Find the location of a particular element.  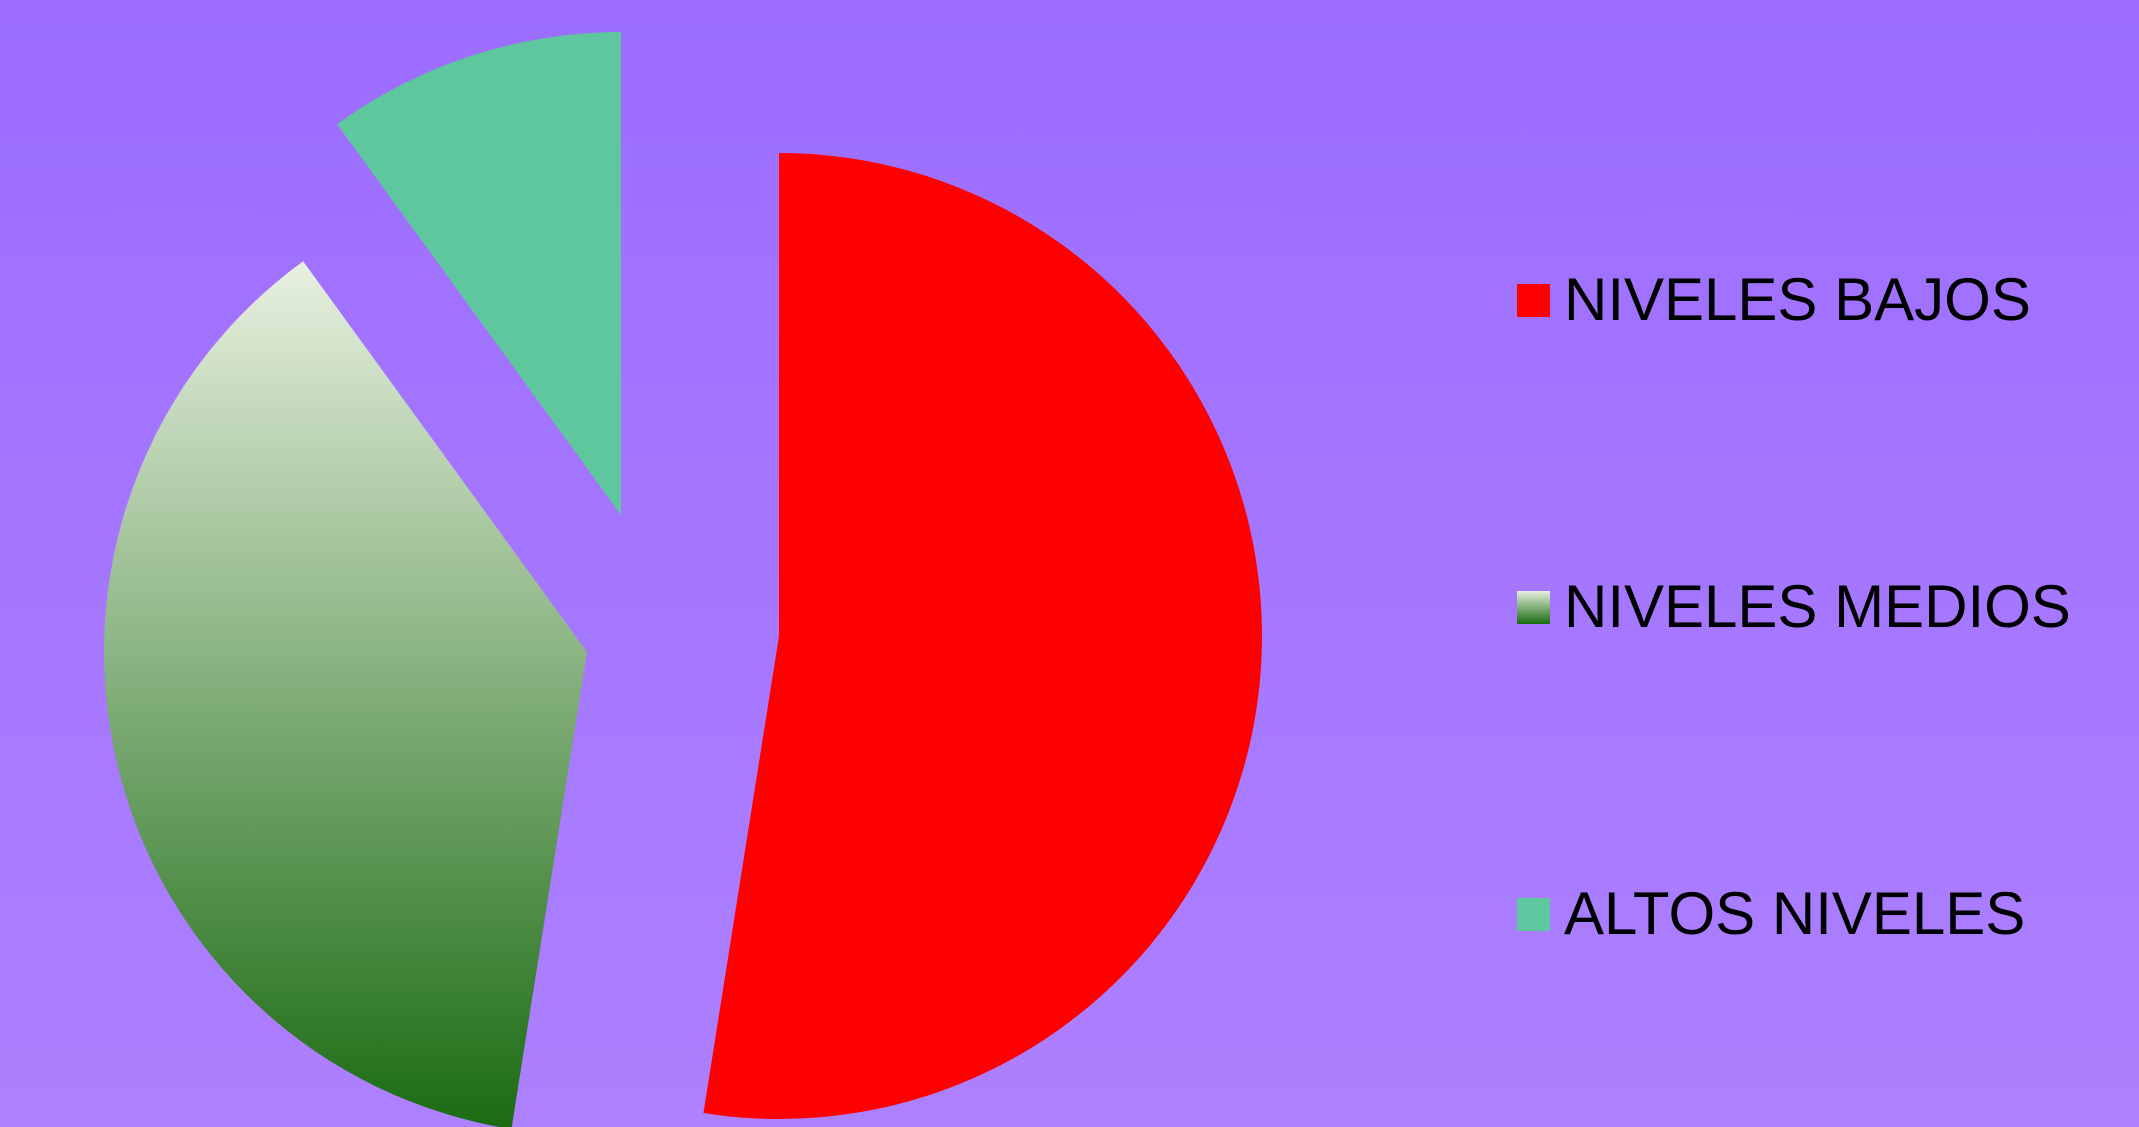

legend-item-niveles-bajos: NIVELES BAJOS is located at coordinates (1774, 300).